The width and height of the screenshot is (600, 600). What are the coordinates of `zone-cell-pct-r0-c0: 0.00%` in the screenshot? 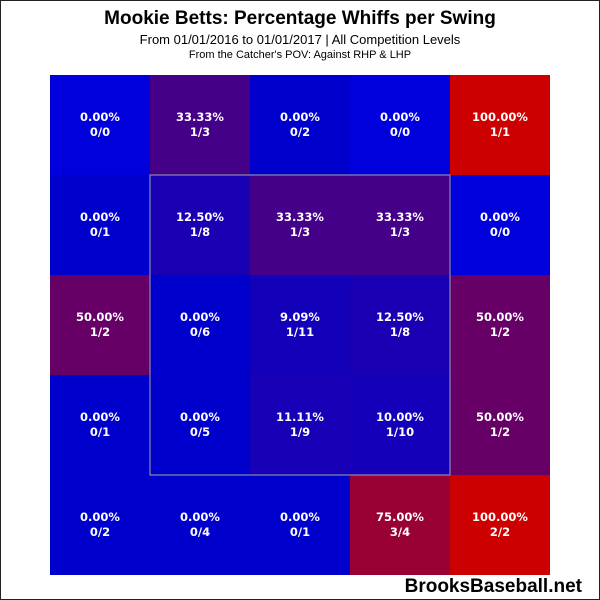 It's located at (100, 117).